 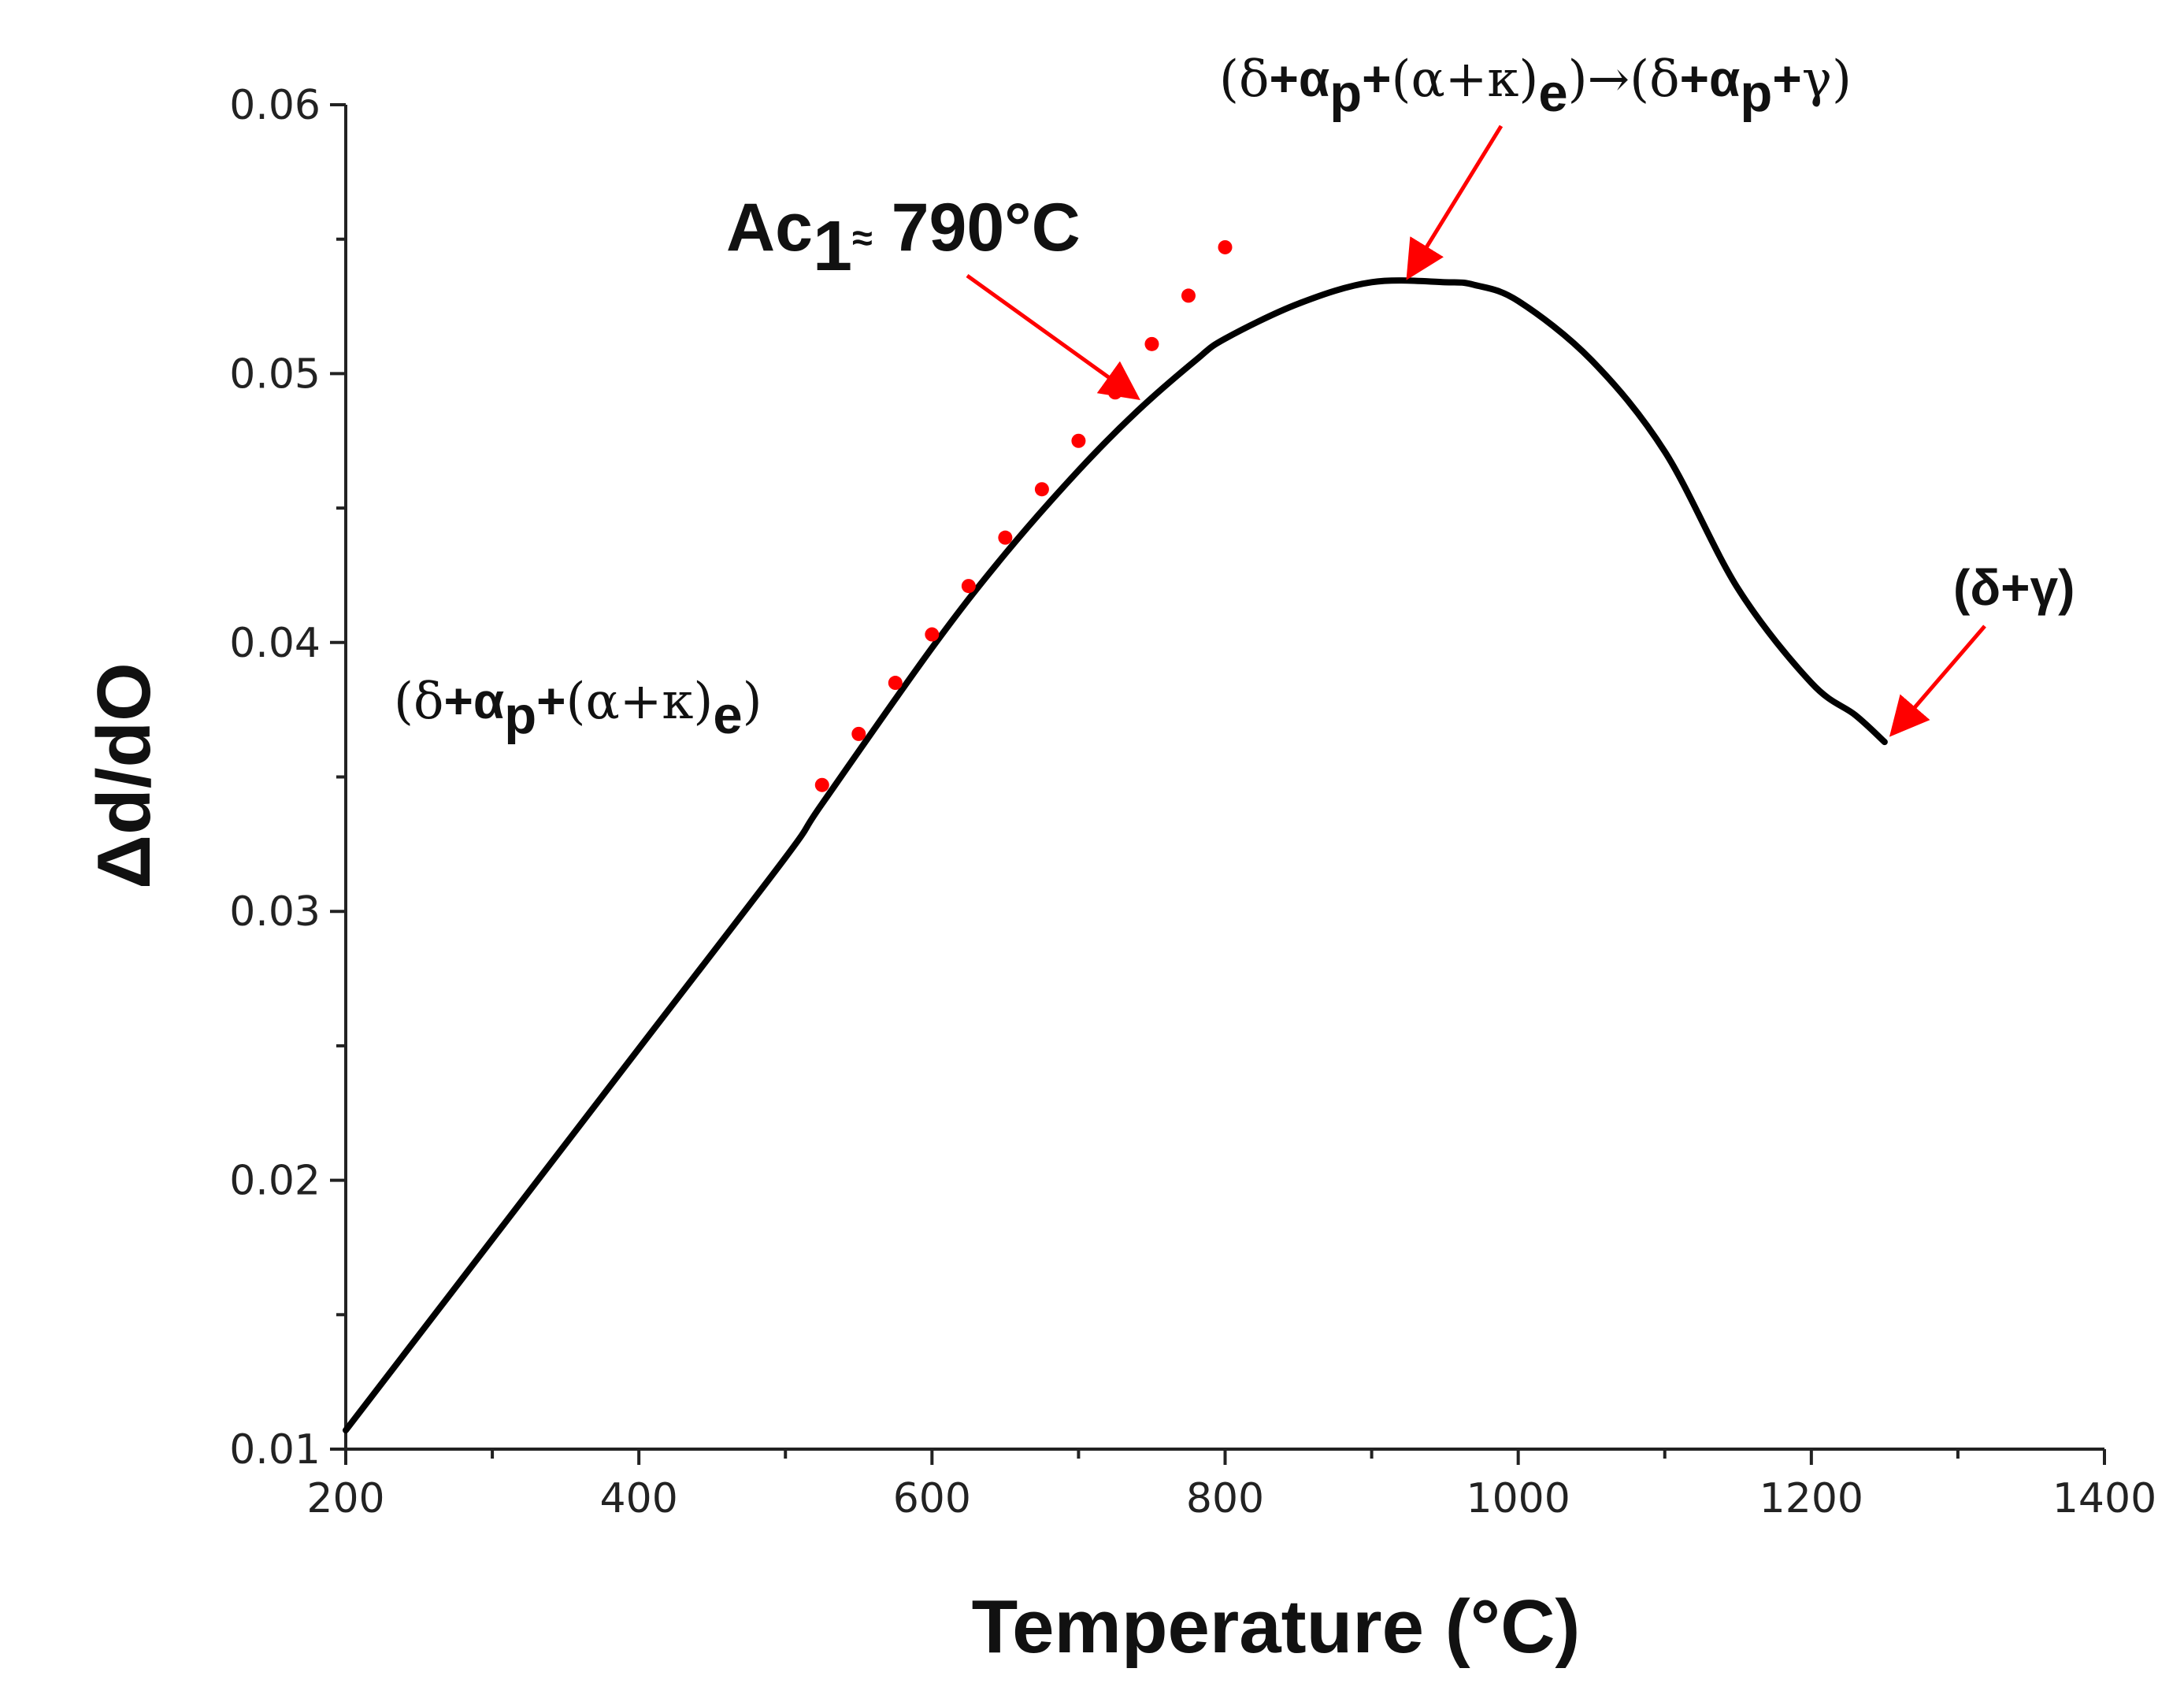 What do you see at coordinates (275, 1450) in the screenshot?
I see `y-tick-label: 0.01` at bounding box center [275, 1450].